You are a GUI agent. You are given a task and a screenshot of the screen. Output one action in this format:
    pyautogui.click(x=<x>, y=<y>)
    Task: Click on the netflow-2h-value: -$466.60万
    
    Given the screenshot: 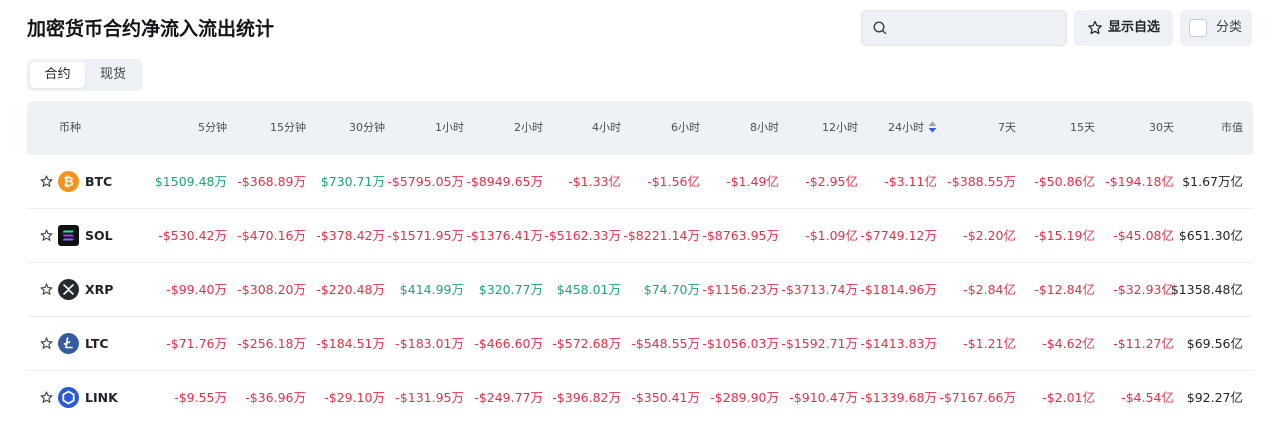 What is the action you would take?
    pyautogui.click(x=508, y=343)
    